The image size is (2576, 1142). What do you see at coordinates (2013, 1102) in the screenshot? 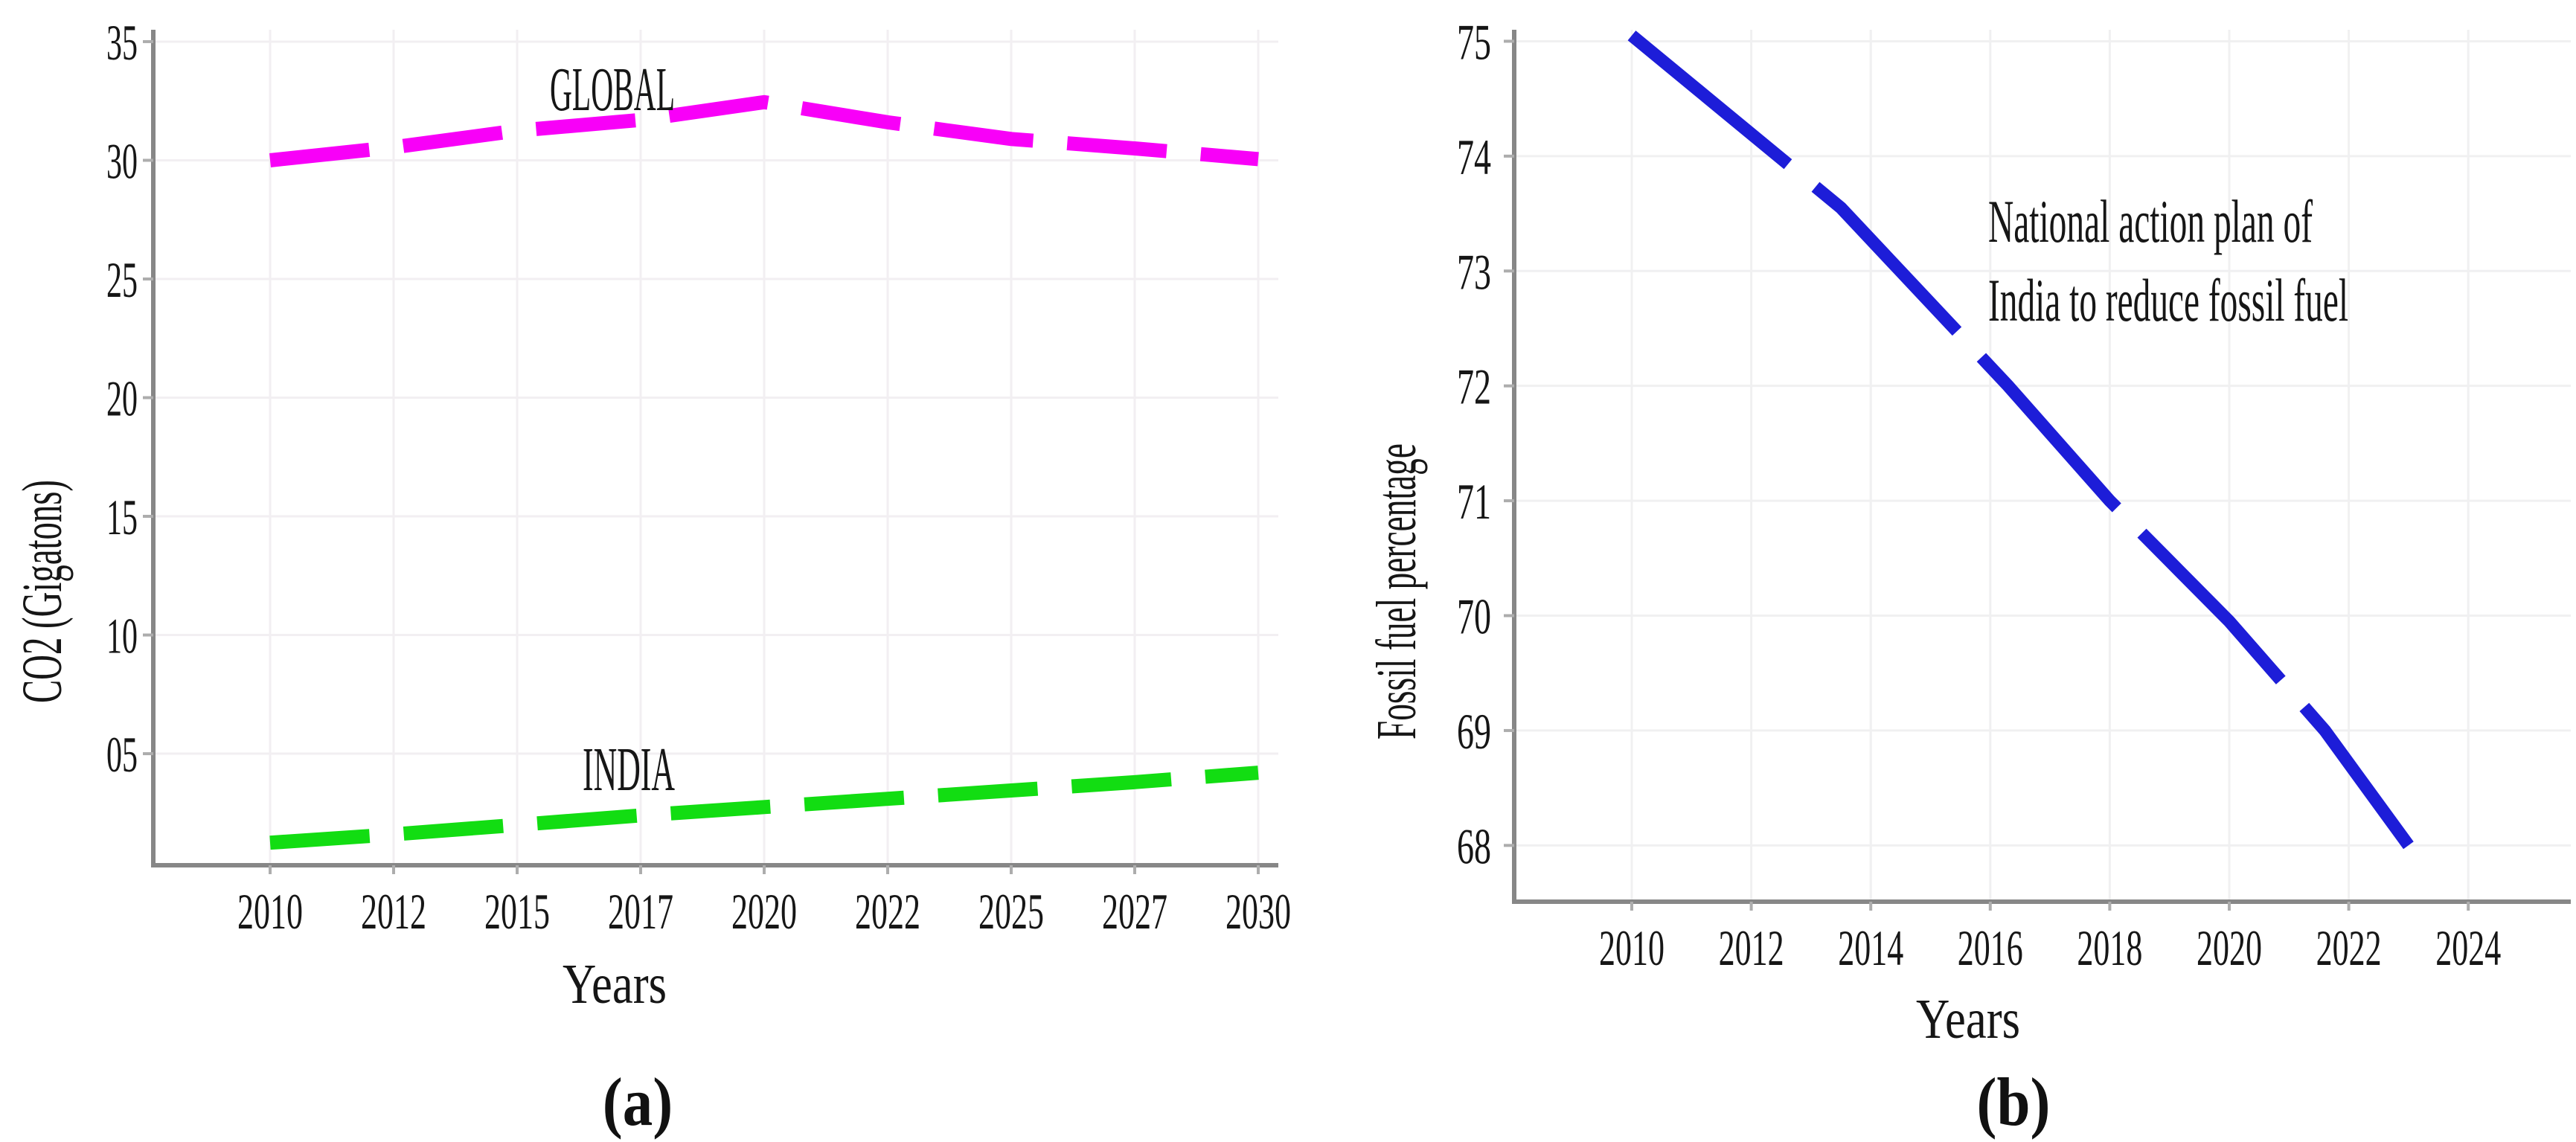
I see `caption-panel-b: (b)` at bounding box center [2013, 1102].